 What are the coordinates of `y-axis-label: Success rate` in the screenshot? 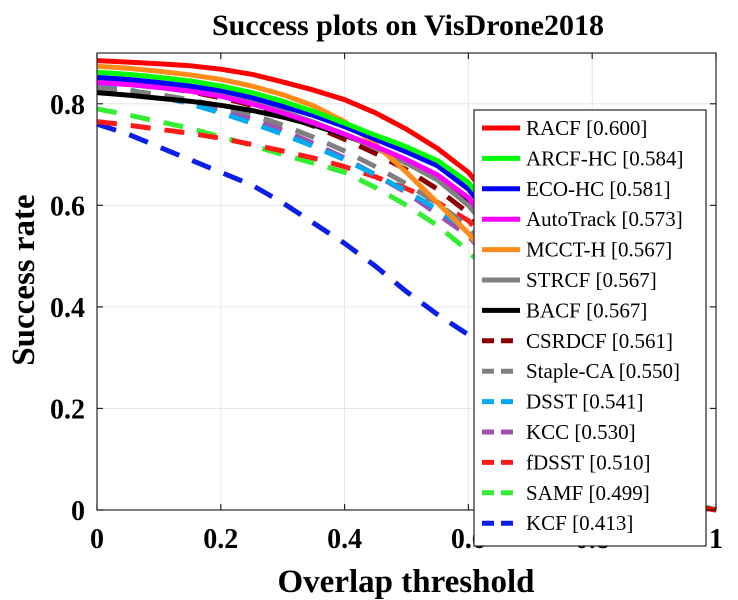 It's located at (24, 279).